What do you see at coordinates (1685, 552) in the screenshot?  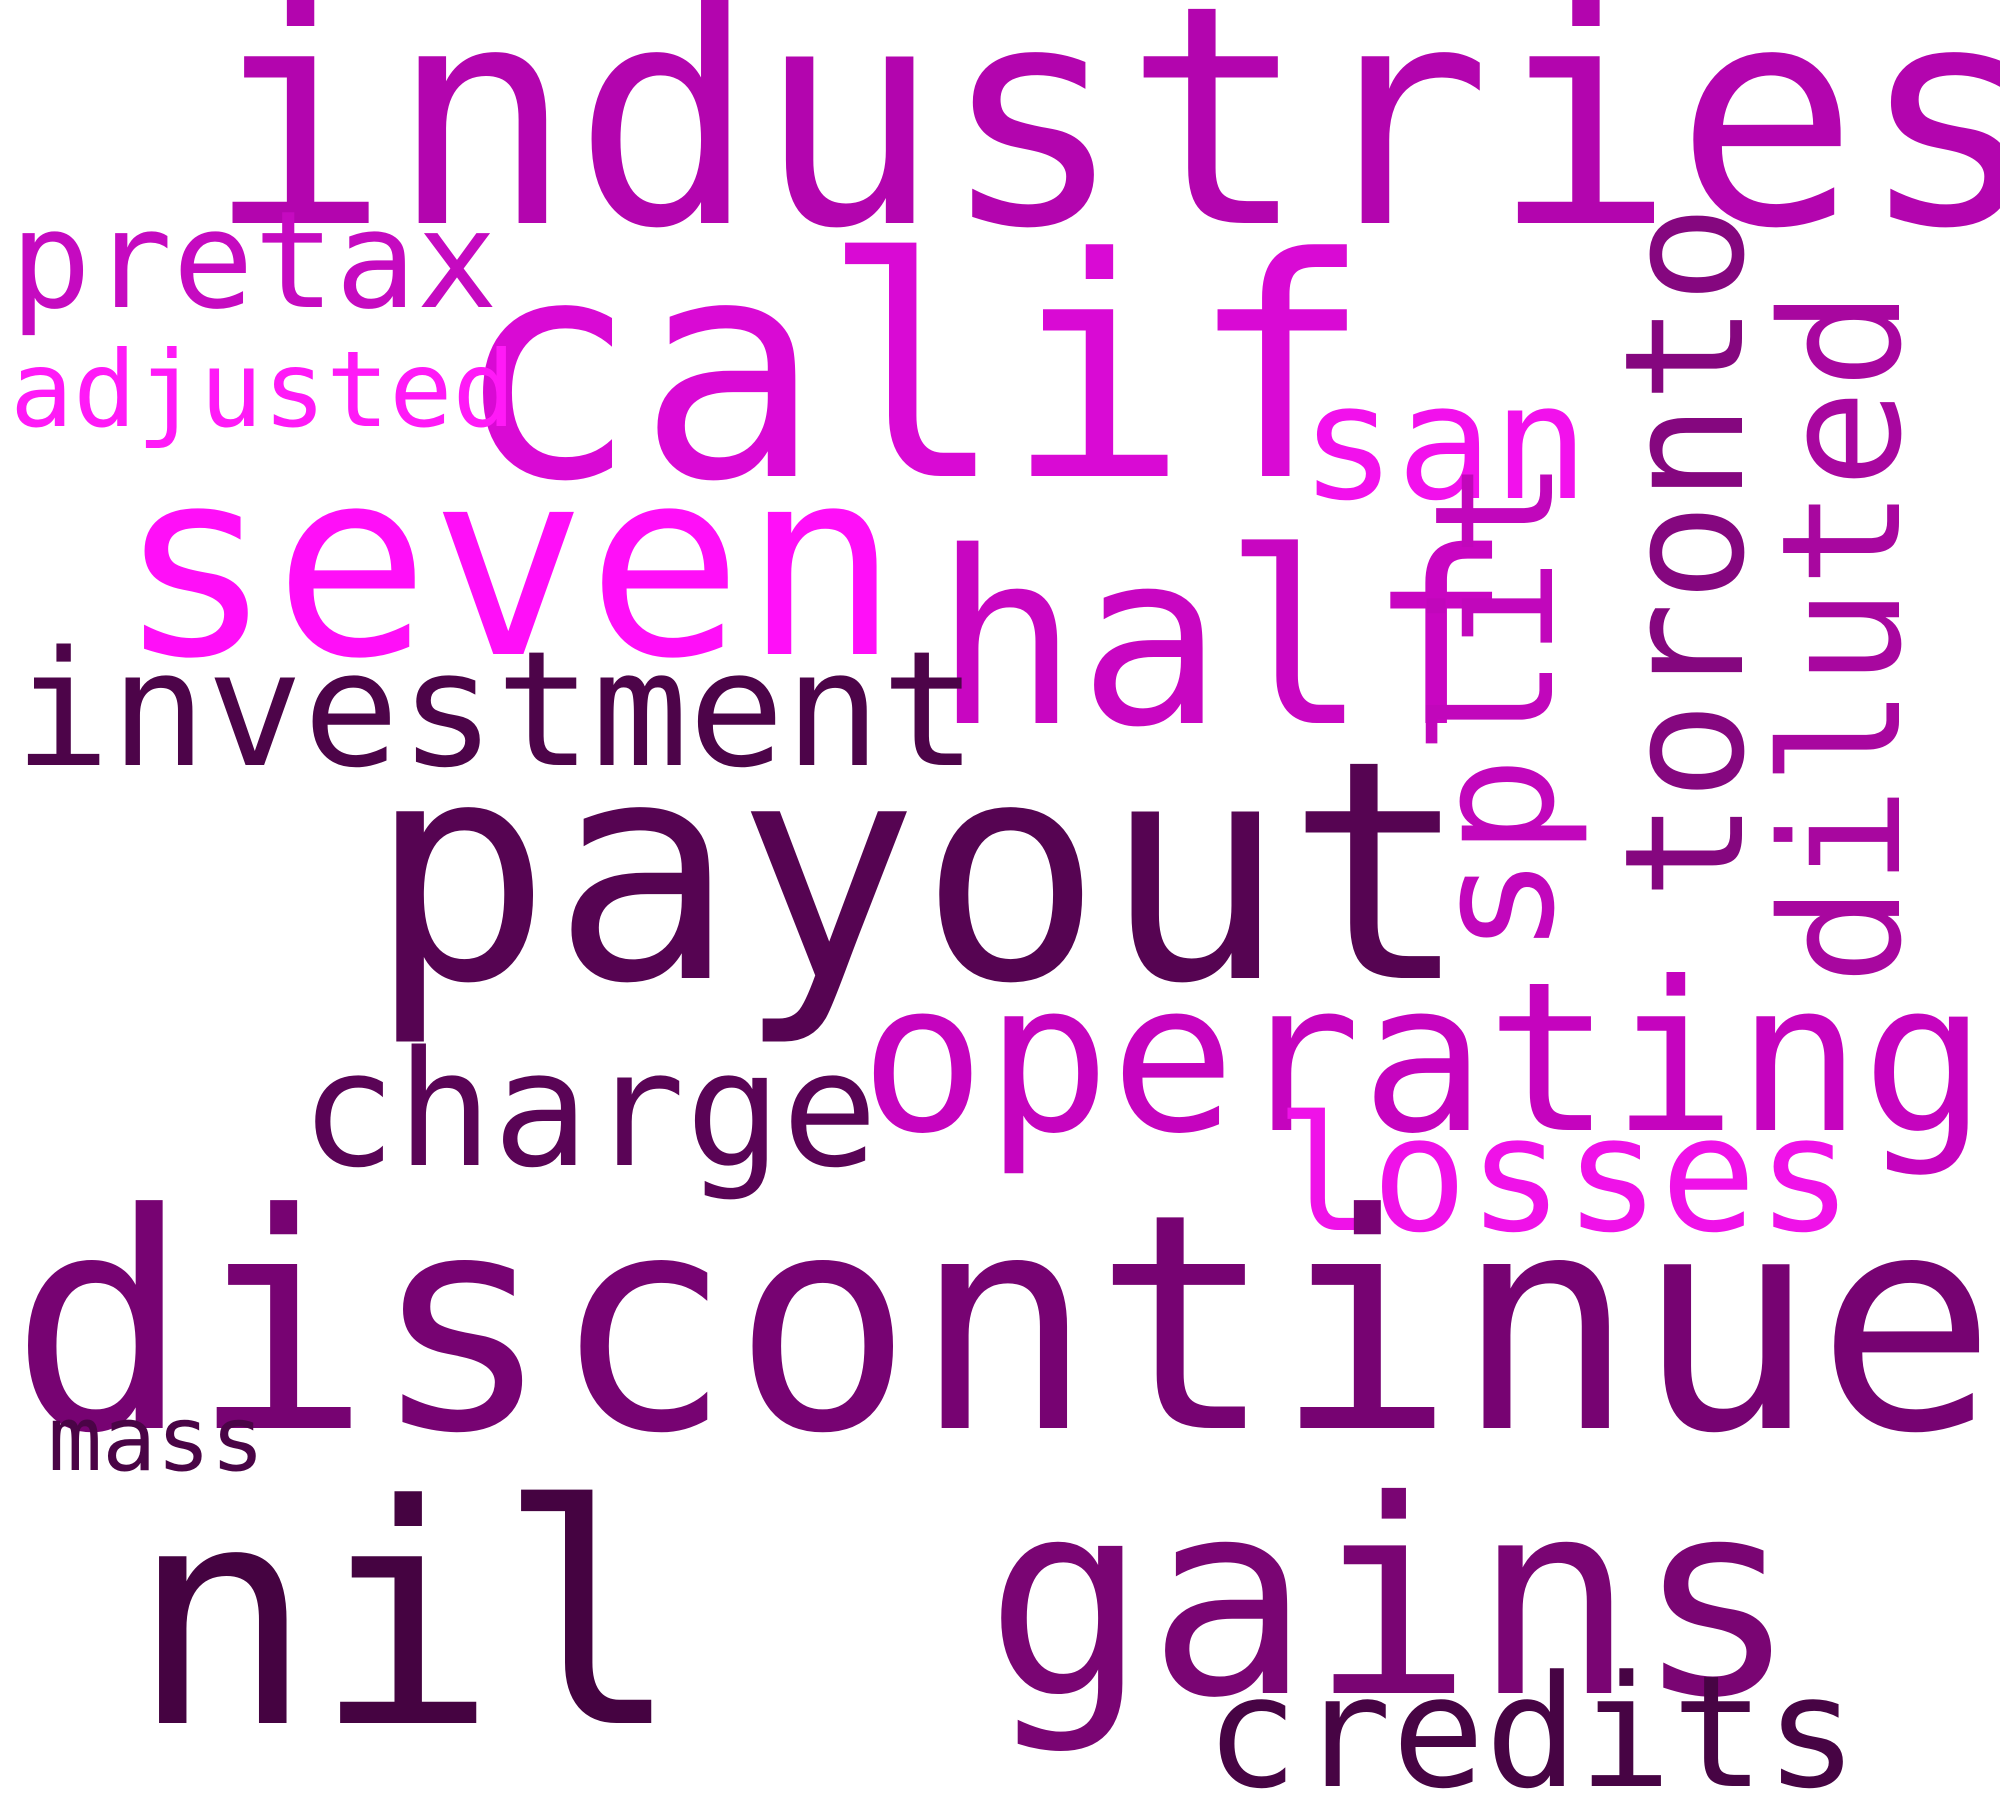 I see `word-toronto: toronto` at bounding box center [1685, 552].